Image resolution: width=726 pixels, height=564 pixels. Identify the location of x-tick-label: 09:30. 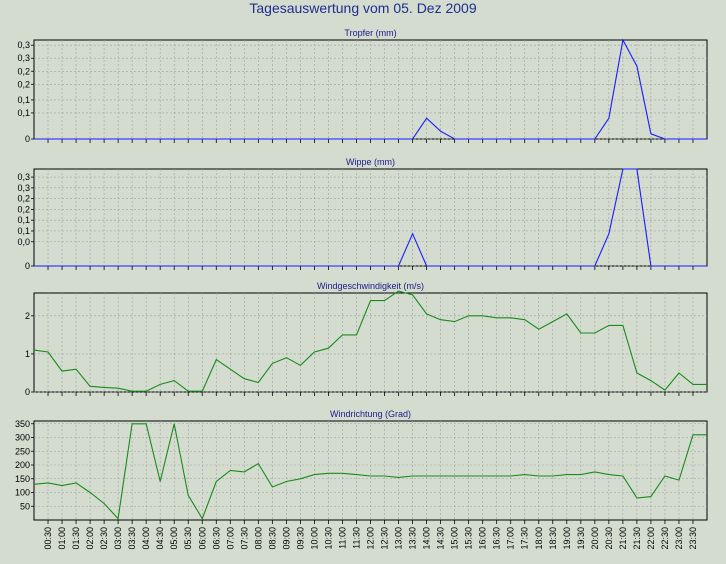
(300, 538).